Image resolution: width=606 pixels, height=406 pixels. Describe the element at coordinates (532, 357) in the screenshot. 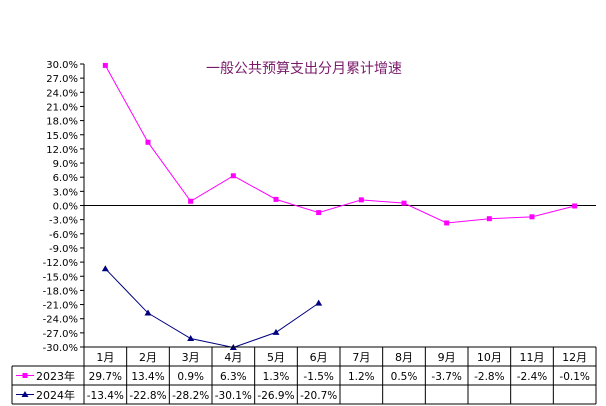

I see `x-category-label: 11月` at that location.